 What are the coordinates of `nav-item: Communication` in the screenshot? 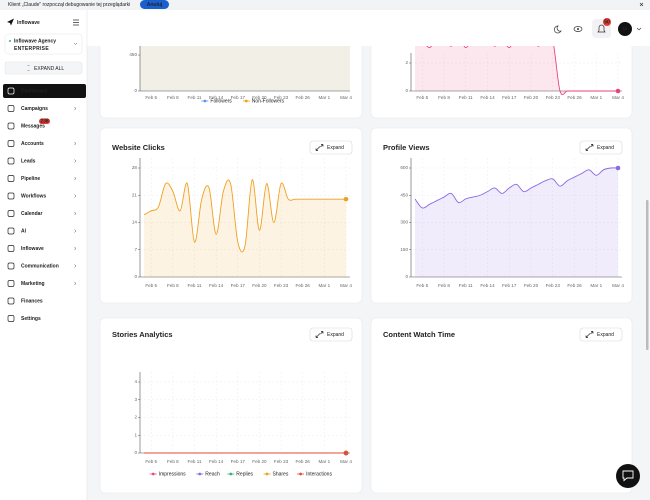 It's located at (40, 266).